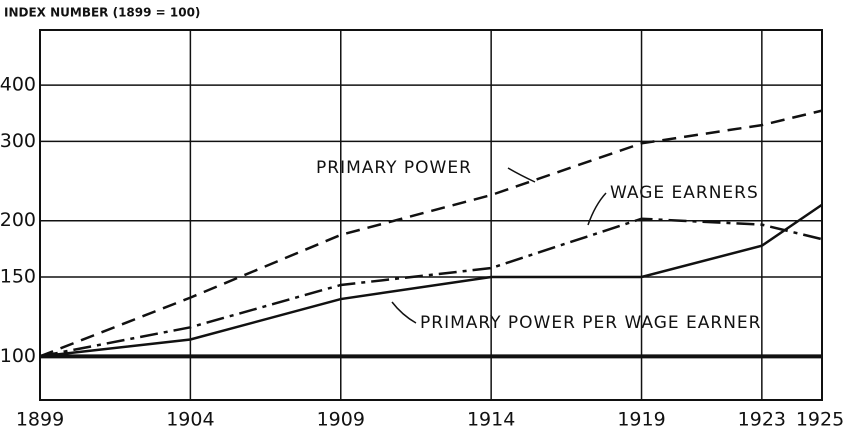  Describe the element at coordinates (18, 356) in the screenshot. I see `y-tick-label: 100` at that location.